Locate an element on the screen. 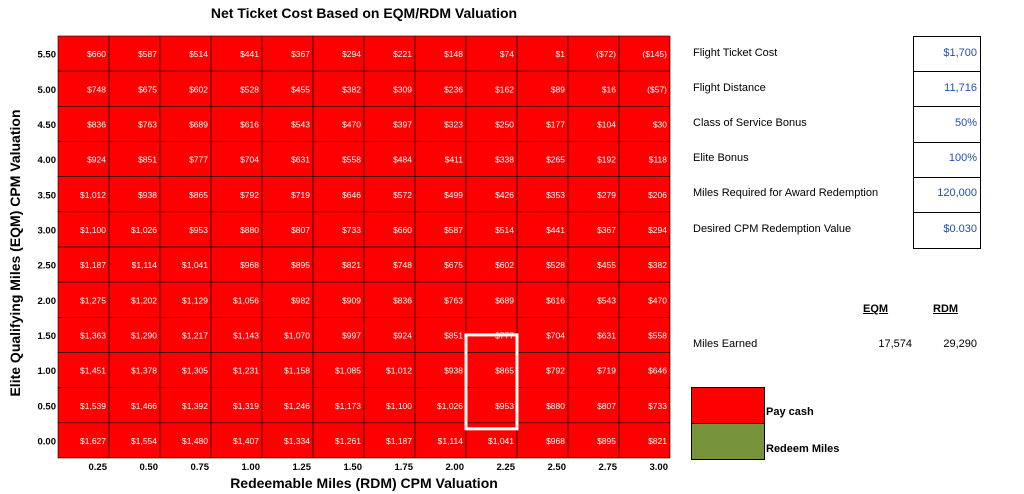 The height and width of the screenshot is (494, 1024). input-label: Miles Required for Award Redemption is located at coordinates (786, 193).